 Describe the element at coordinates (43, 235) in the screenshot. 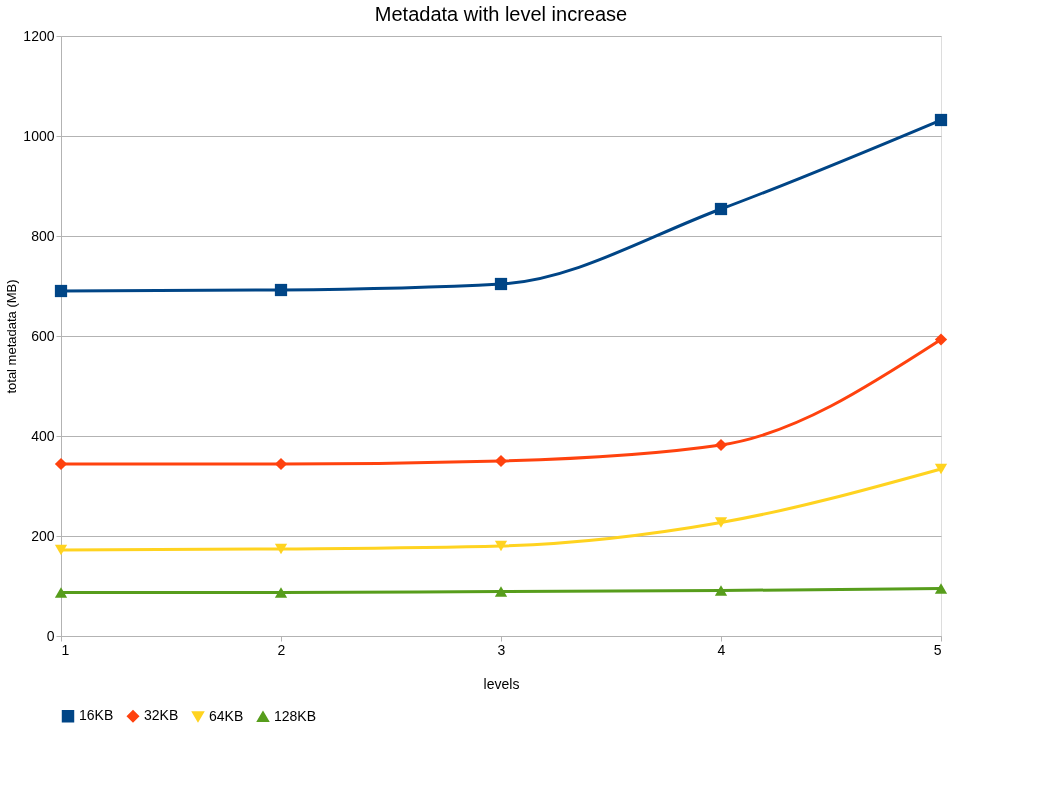

I see `y-tick-label: 800` at that location.